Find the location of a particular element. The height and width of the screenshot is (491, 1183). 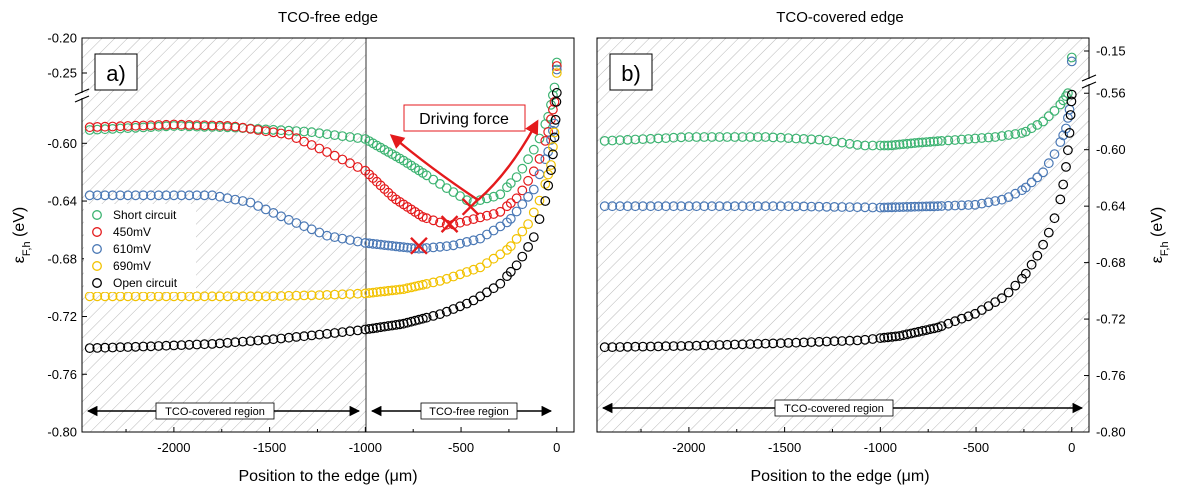

panel-a-label: a) is located at coordinates (116, 73).